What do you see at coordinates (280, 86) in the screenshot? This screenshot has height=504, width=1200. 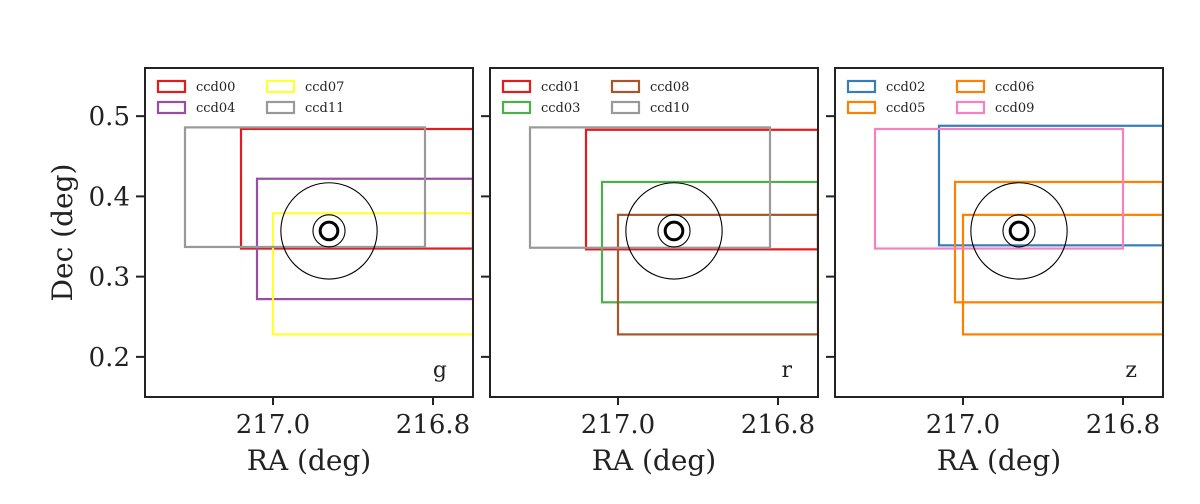 I see `legend-swatch-ccd07` at bounding box center [280, 86].